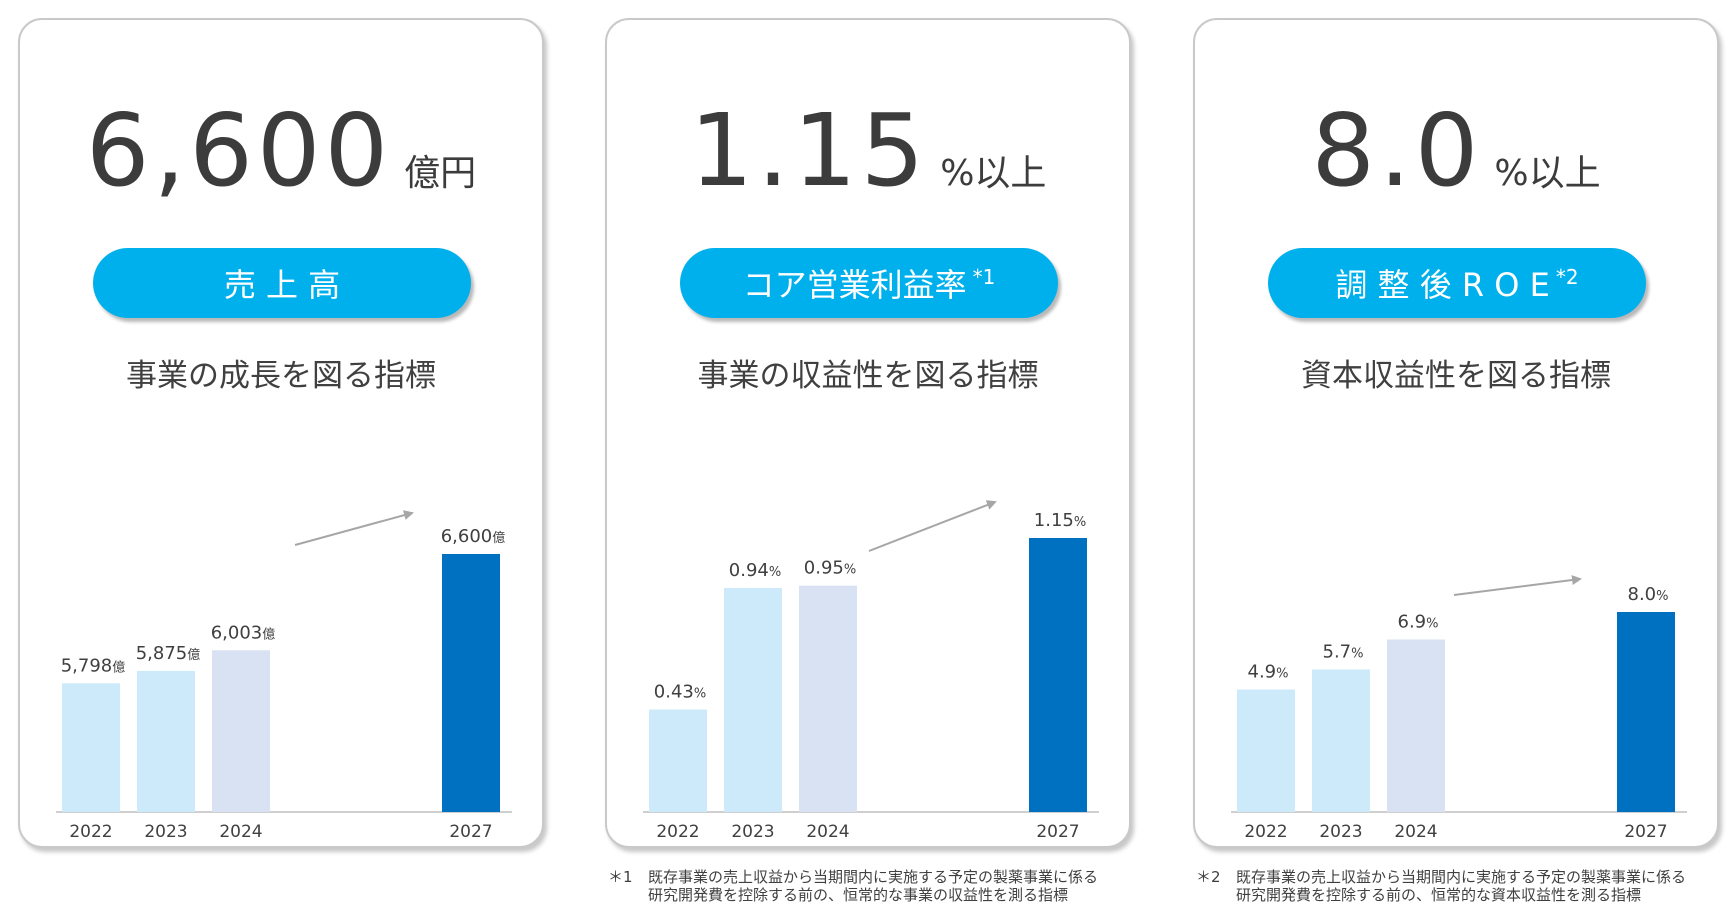 The image size is (1736, 924). I want to click on data-label-2023: 5,875億, so click(168, 653).